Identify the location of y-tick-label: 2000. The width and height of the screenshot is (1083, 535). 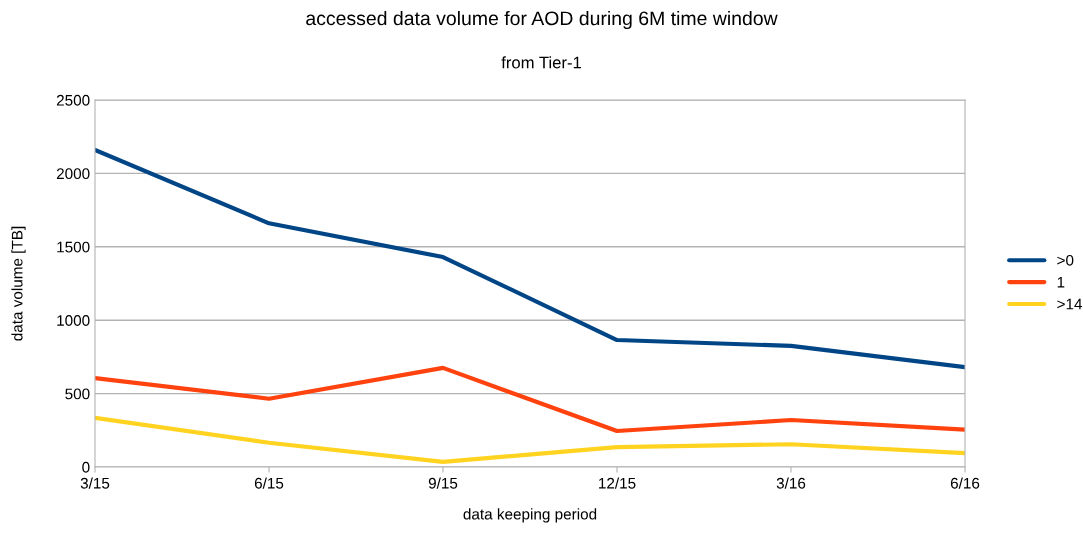
(73, 174).